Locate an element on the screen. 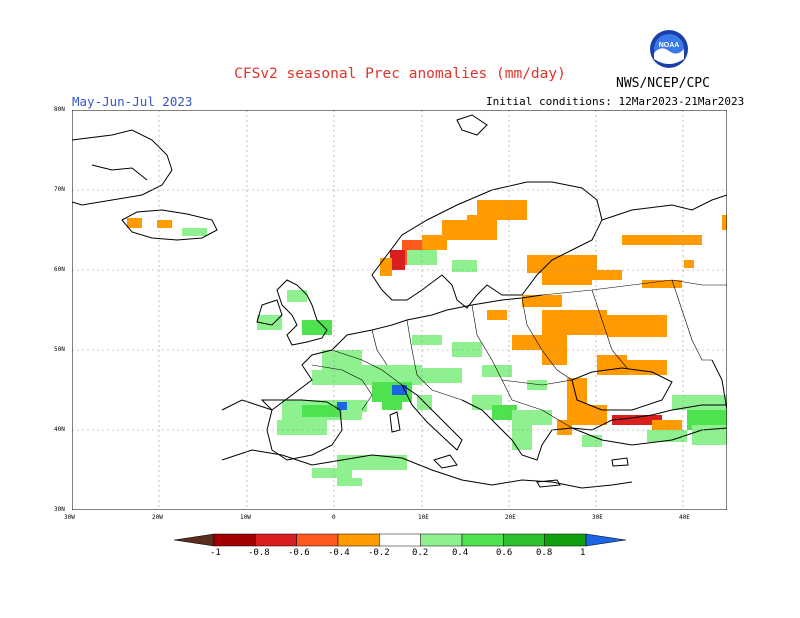 The height and width of the screenshot is (618, 800). colorbar-label: 1 is located at coordinates (583, 553).